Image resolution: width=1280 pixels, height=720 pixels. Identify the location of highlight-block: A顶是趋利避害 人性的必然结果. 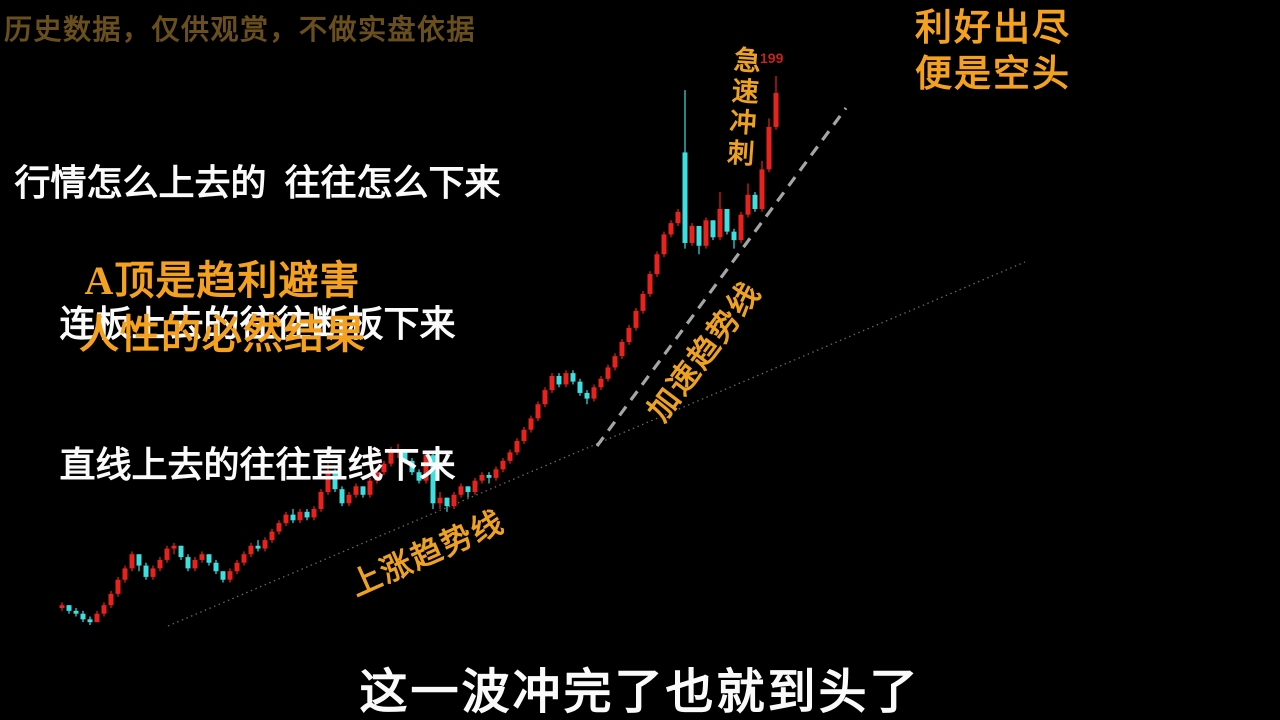
(222, 308).